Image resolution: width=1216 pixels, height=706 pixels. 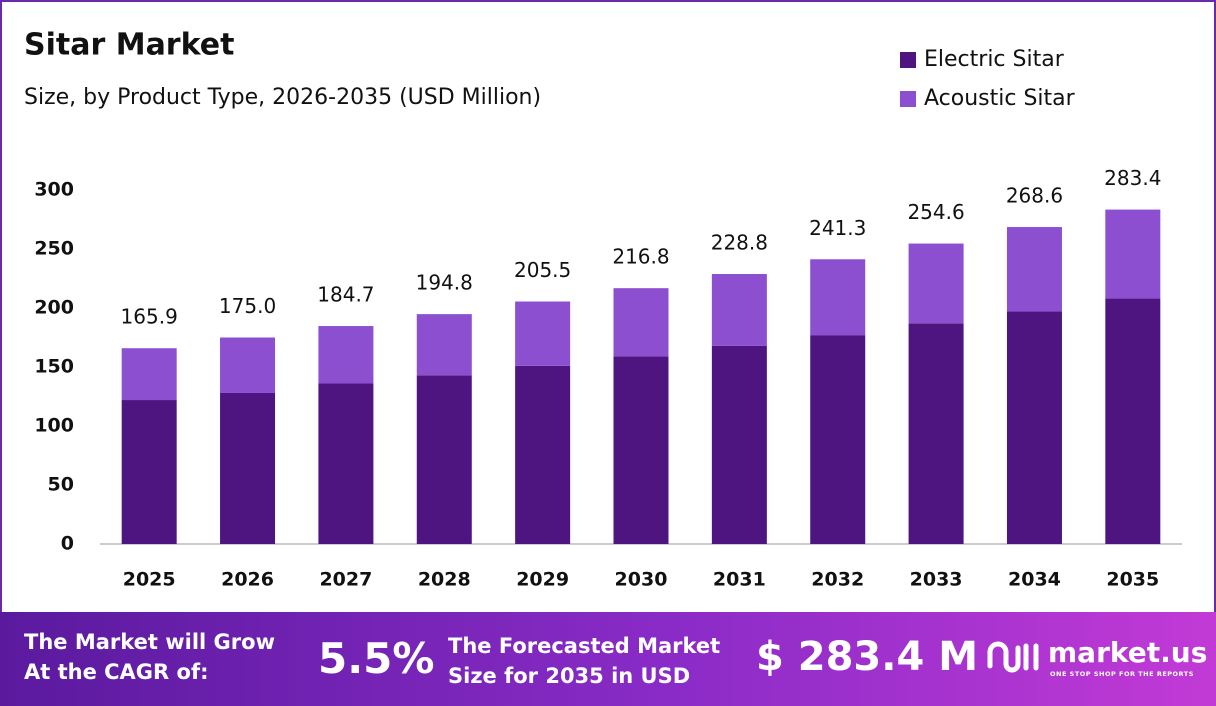 What do you see at coordinates (584, 646) in the screenshot?
I see `forecast-line: The Forecasted Market` at bounding box center [584, 646].